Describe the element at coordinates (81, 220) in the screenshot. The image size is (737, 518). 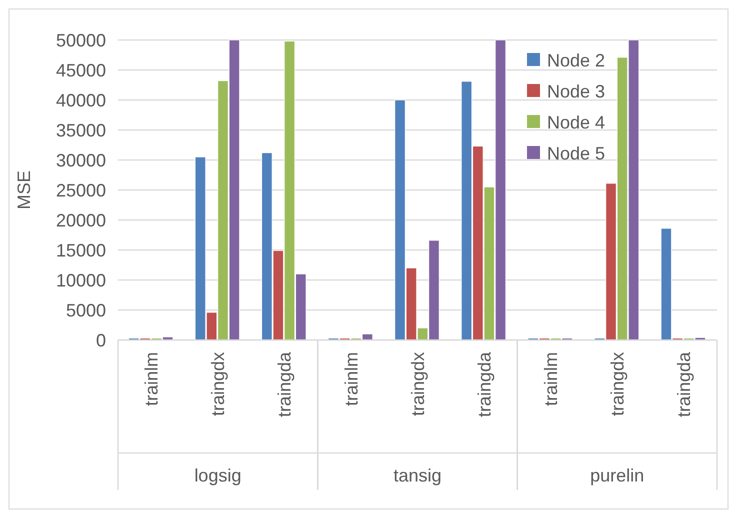
I see `y-tick-label: 20000` at that location.